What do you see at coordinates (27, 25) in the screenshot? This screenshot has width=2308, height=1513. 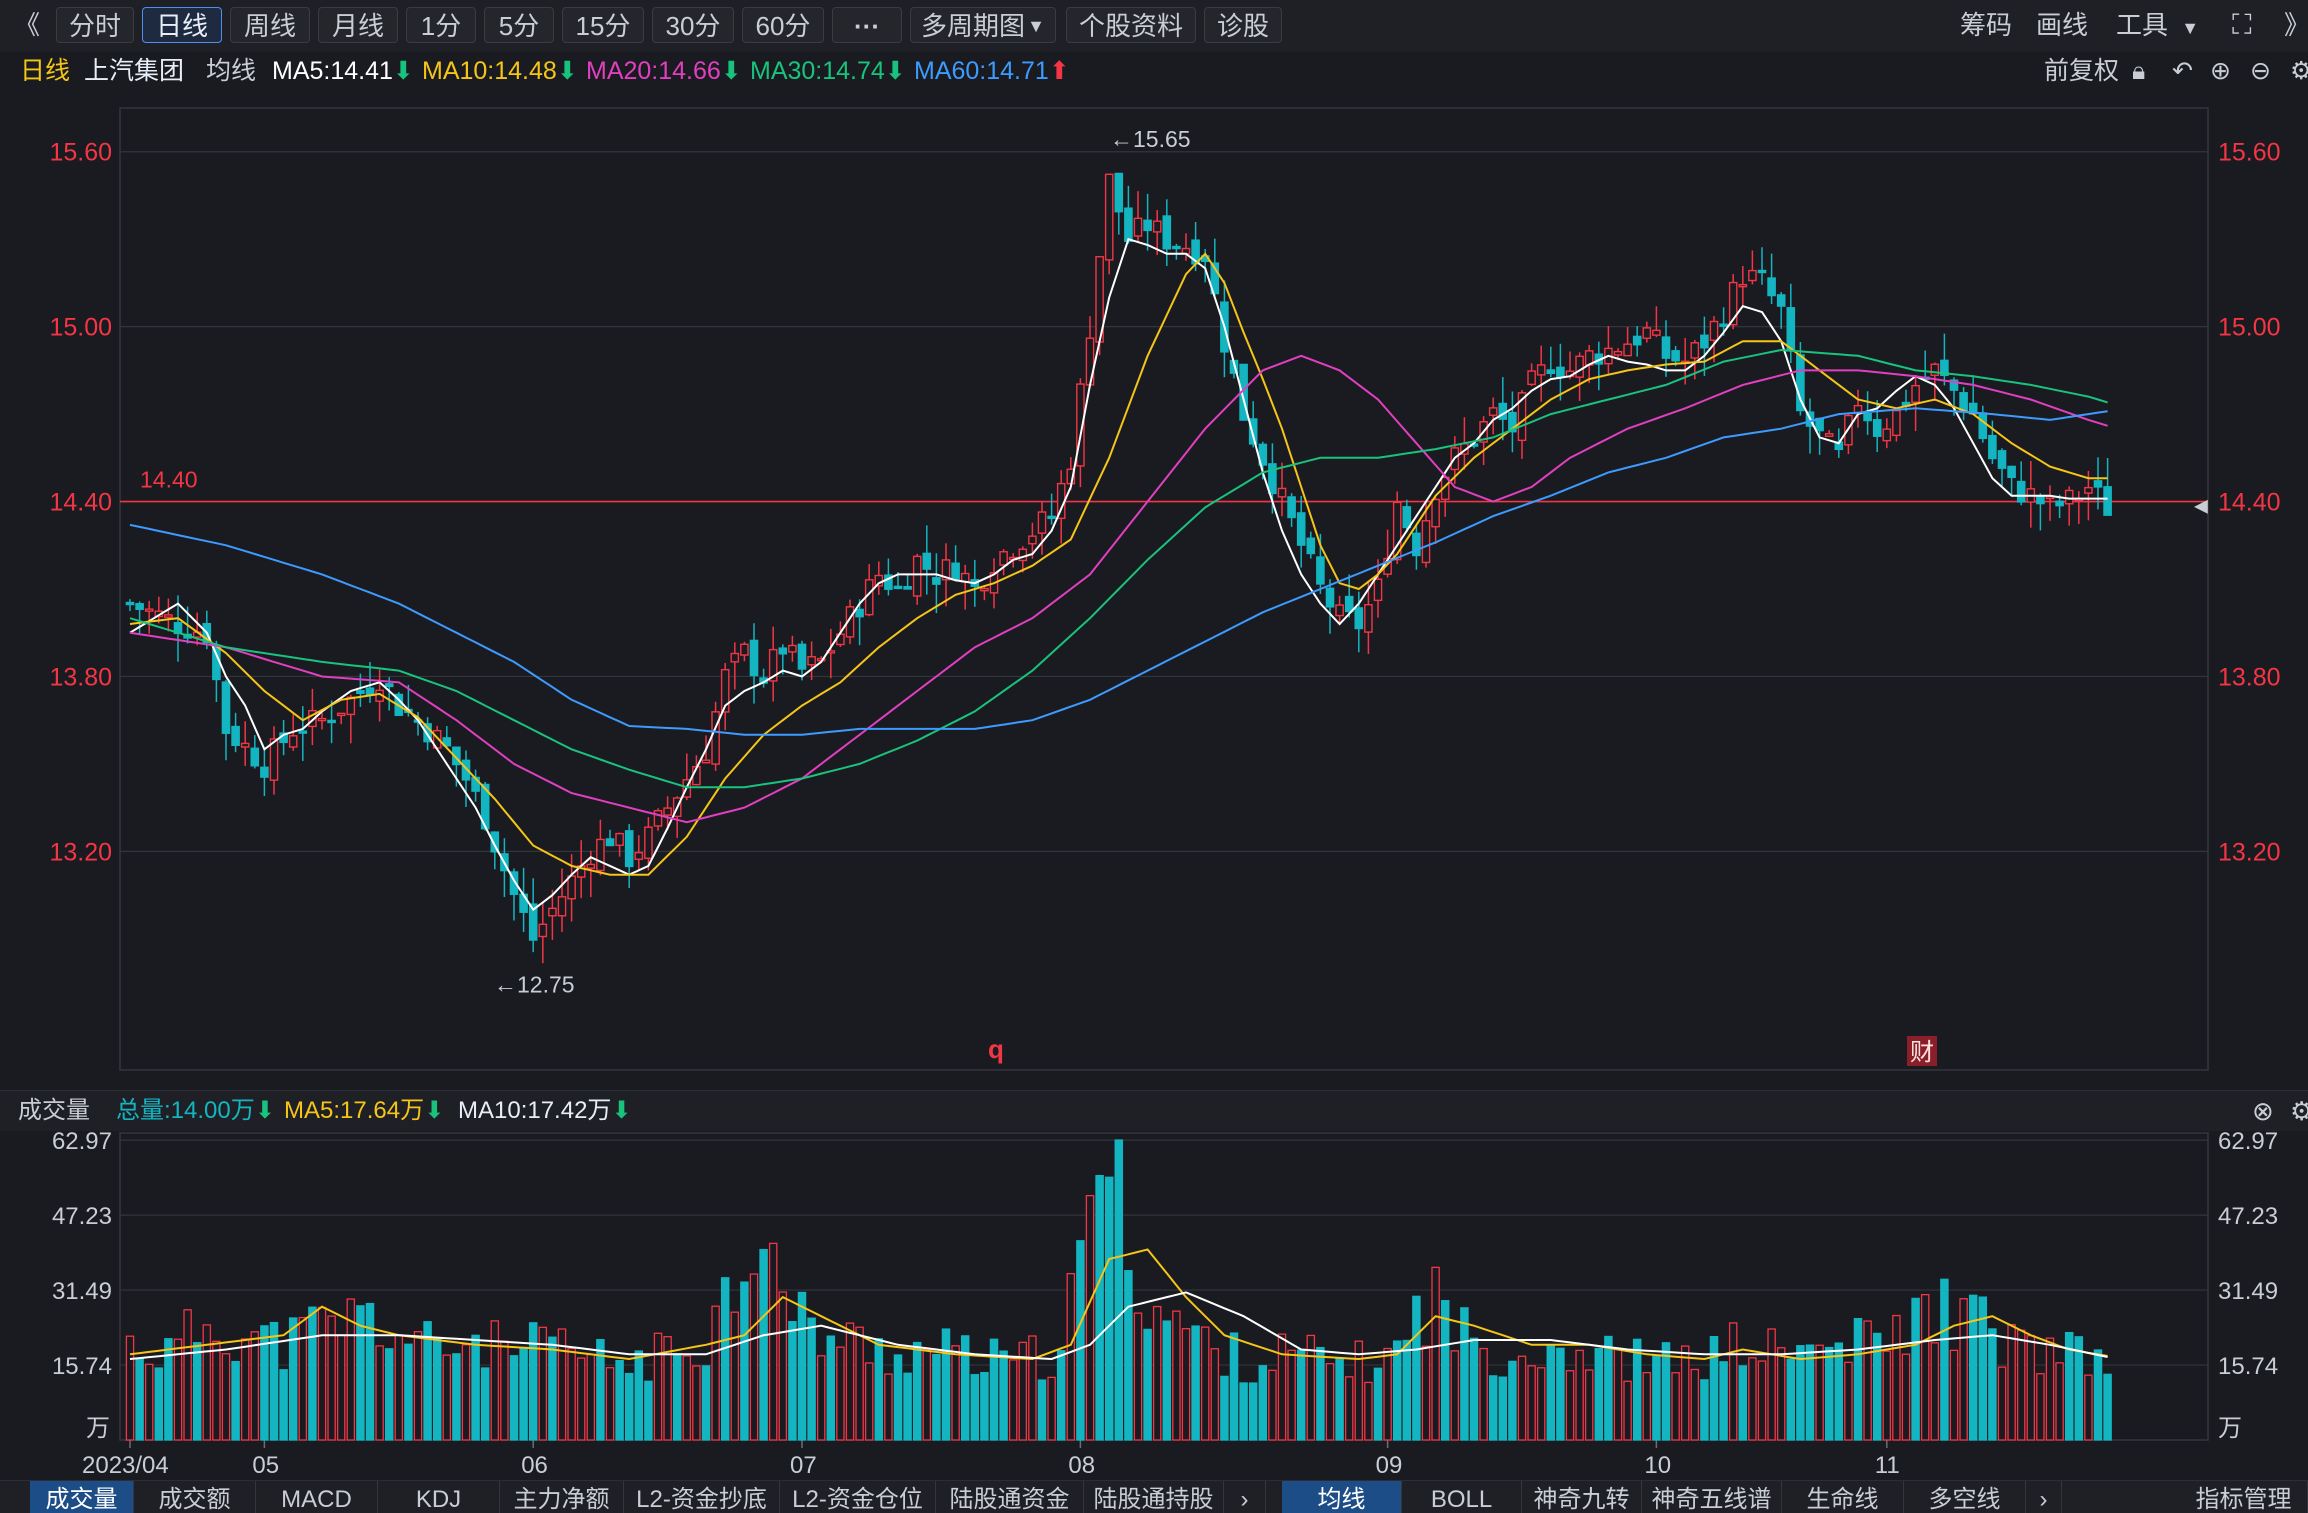 I see `collapse-icon: 《` at bounding box center [27, 25].